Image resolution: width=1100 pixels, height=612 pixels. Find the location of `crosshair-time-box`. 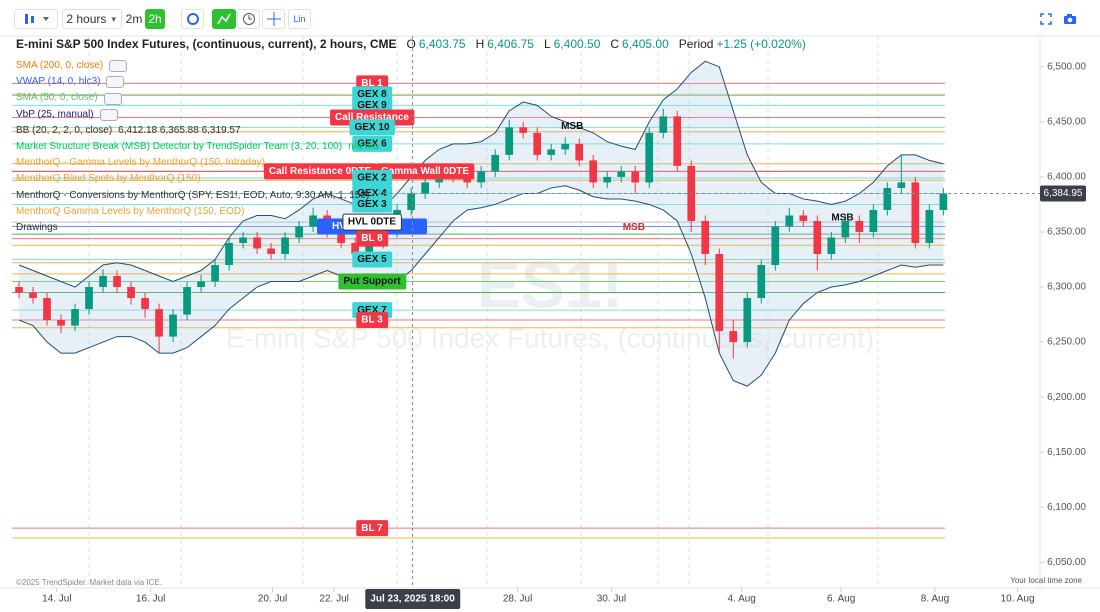

crosshair-time-box is located at coordinates (413, 599).